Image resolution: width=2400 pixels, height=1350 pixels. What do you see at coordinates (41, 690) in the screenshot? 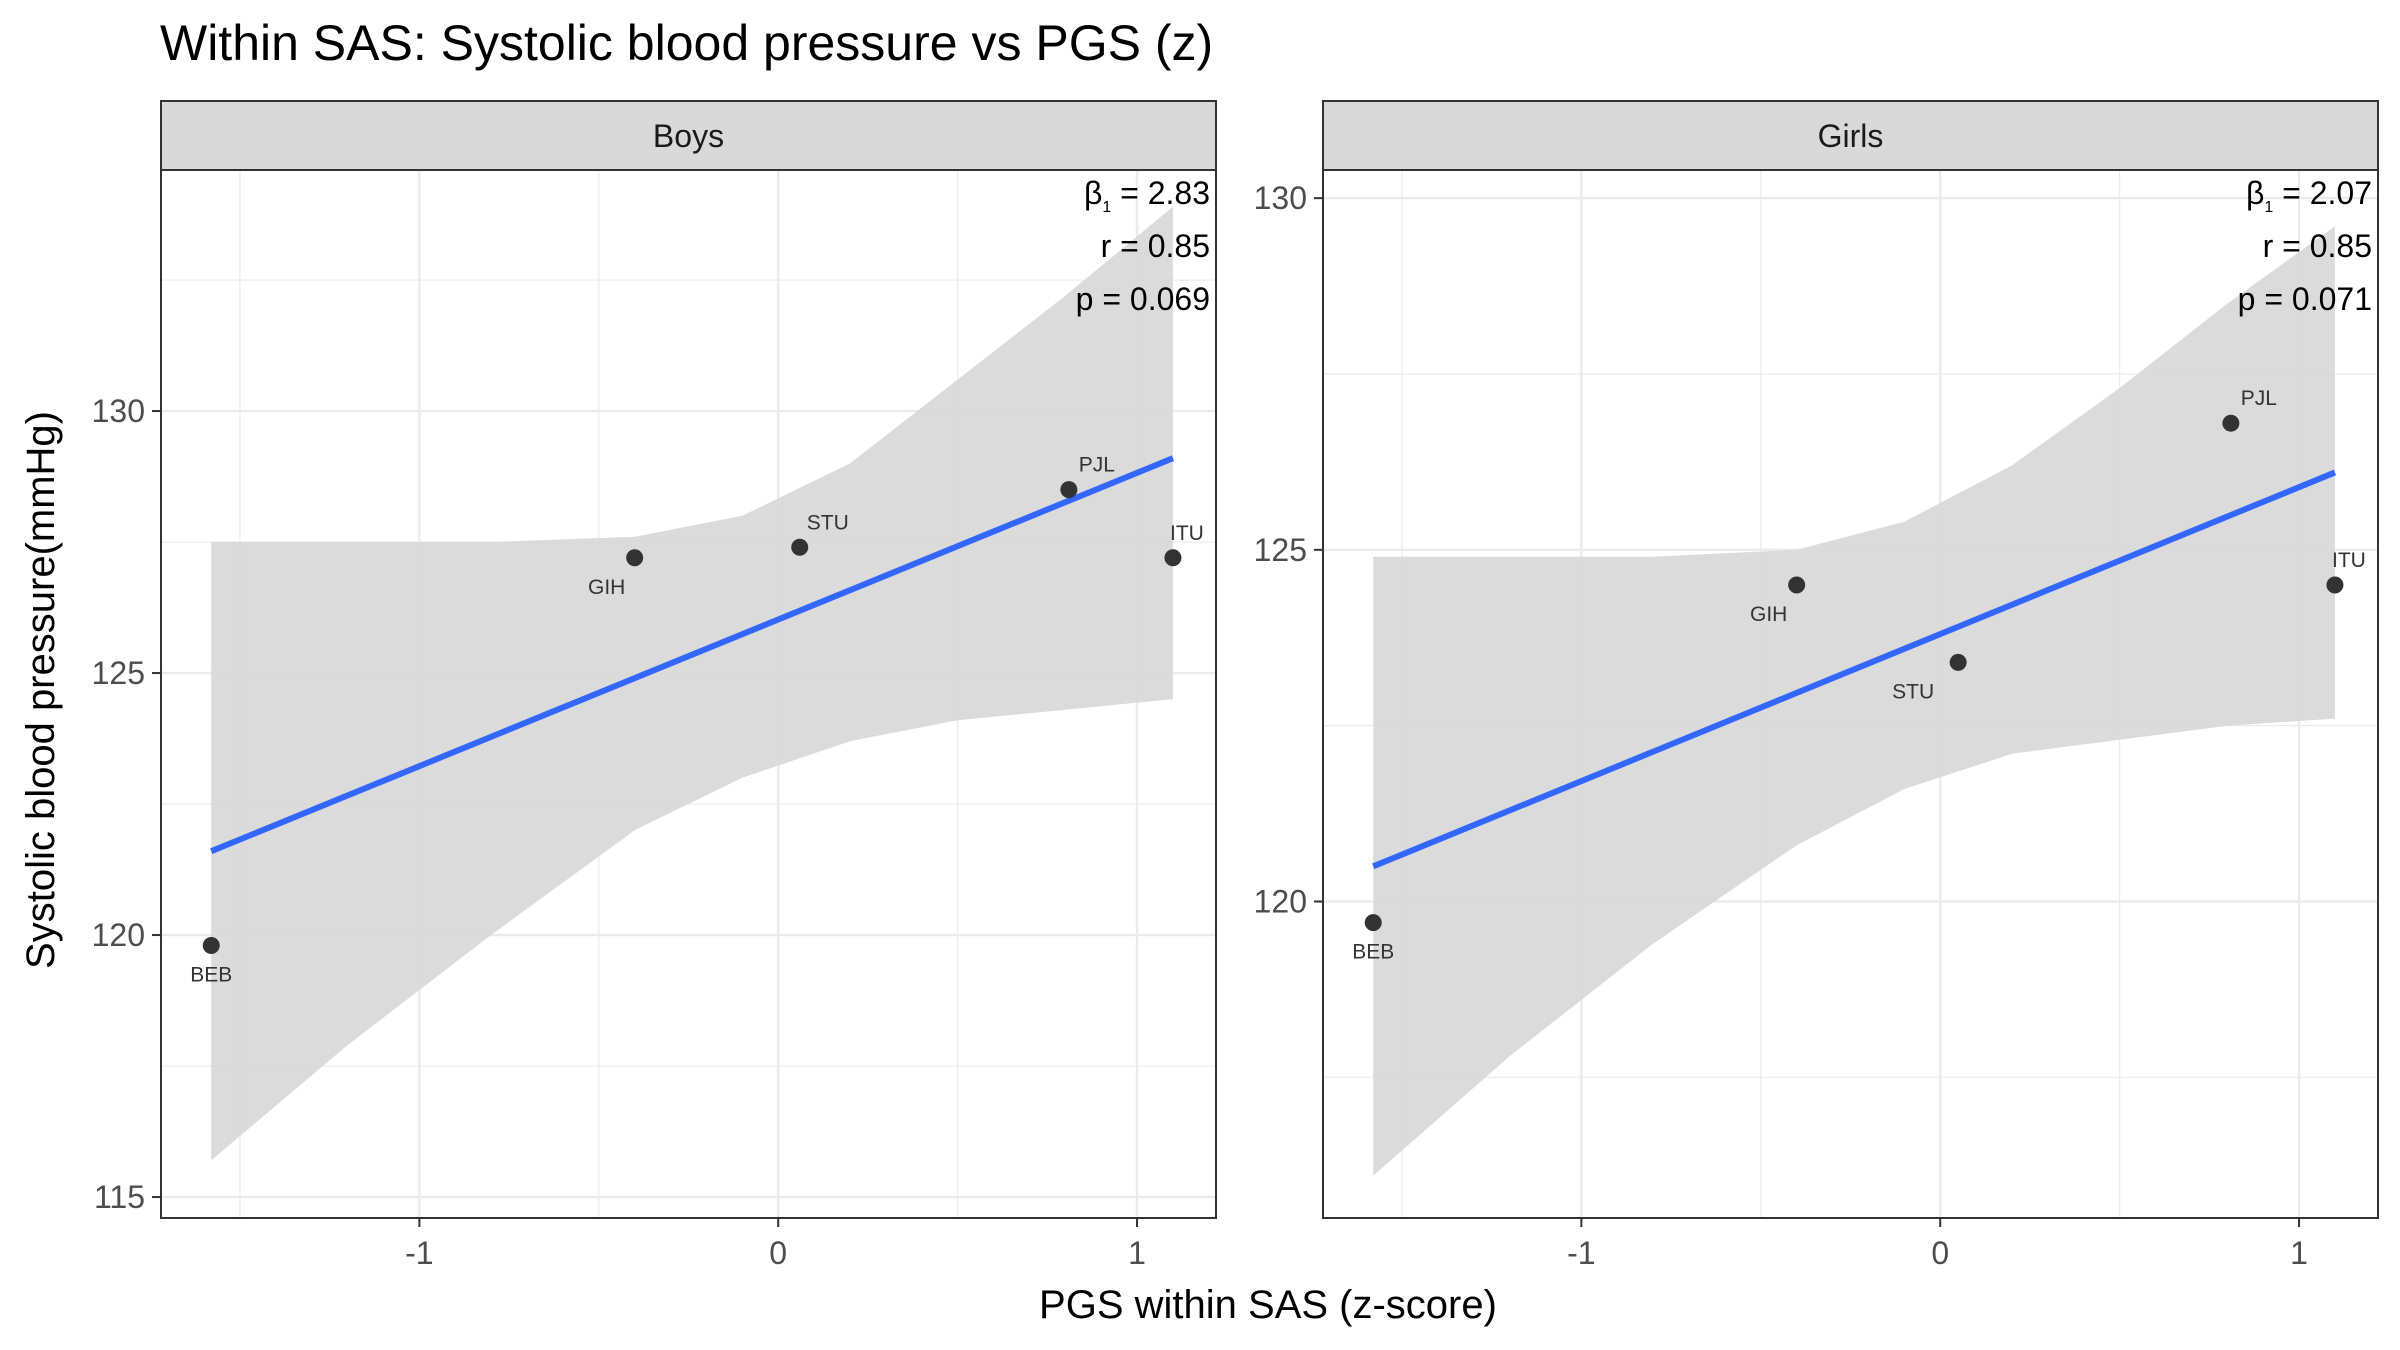
I see `y-axis-title: Systolic blood pressure(mmHg)` at bounding box center [41, 690].